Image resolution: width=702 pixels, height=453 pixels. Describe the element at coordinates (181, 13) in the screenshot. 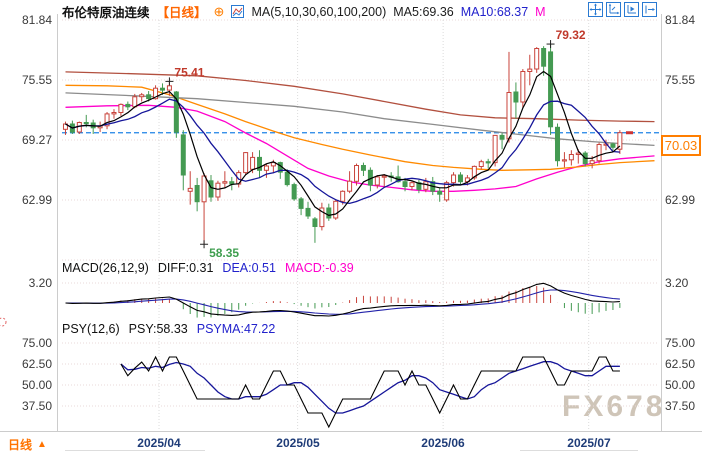

I see `period-tag: 【日线】` at that location.